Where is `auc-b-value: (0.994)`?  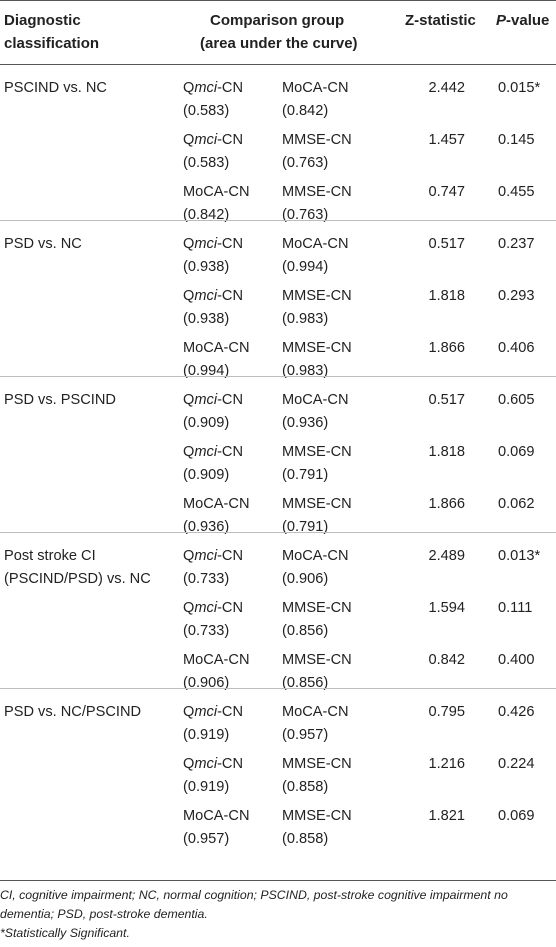
auc-b-value: (0.994) is located at coordinates (305, 267).